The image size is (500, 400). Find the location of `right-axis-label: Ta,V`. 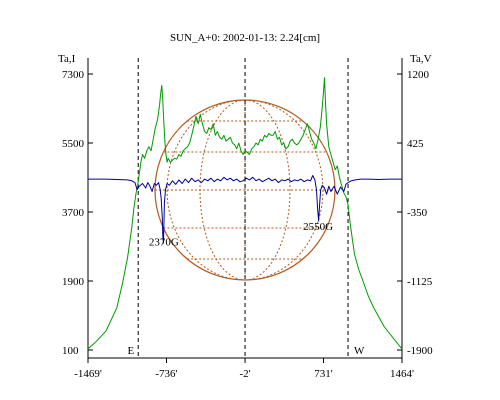

right-axis-label: Ta,V is located at coordinates (421, 59).